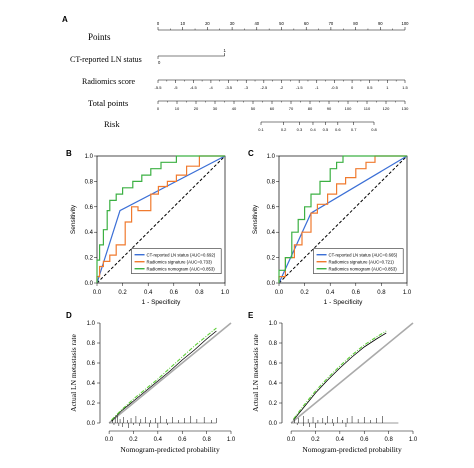 This screenshot has width=474, height=468. Describe the element at coordinates (109, 81) in the screenshot. I see `nomogram-row-label-radiomics-score: Radiomics score` at that location.